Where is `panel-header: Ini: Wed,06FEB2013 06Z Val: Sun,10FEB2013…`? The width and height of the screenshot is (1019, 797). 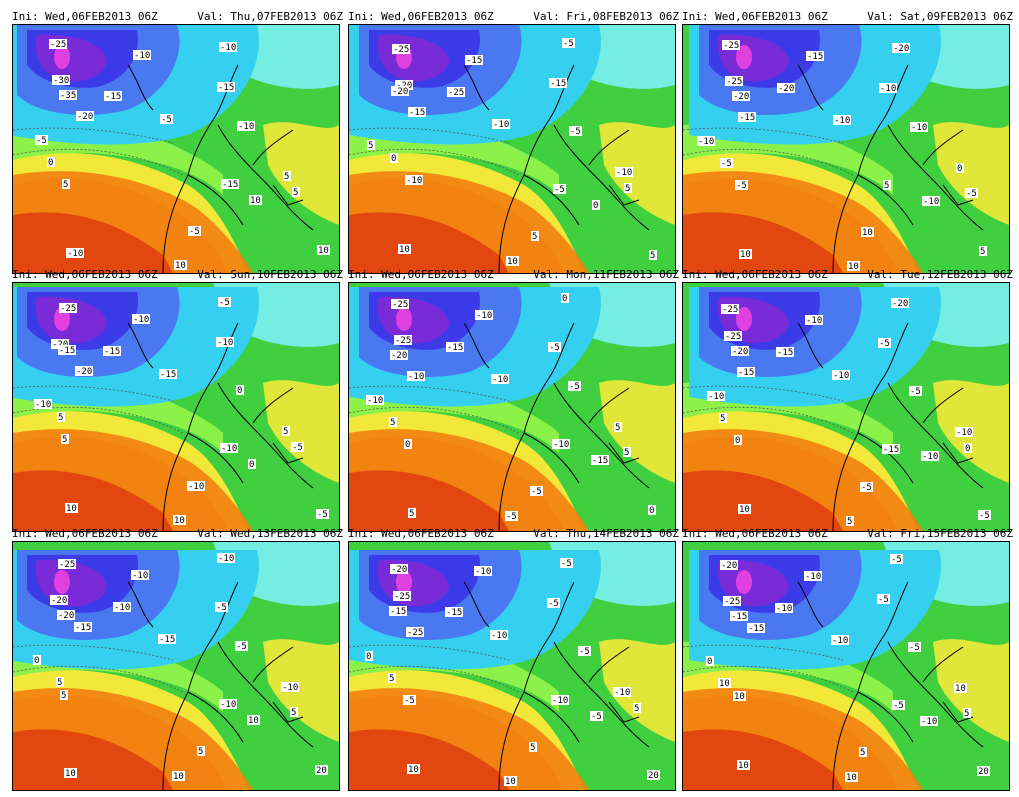
panel-header: Ini: Wed,06FEB2013 06Z Val: Sun,10FEB2013… is located at coordinates (177, 275).